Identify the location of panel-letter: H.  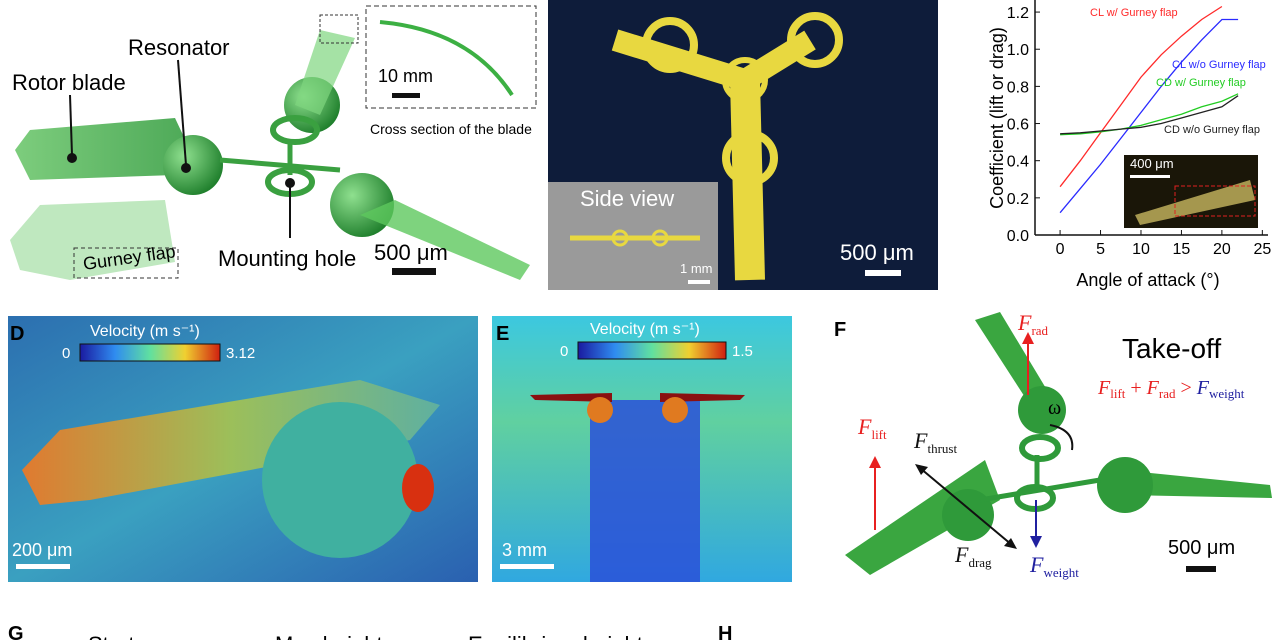
(725, 631).